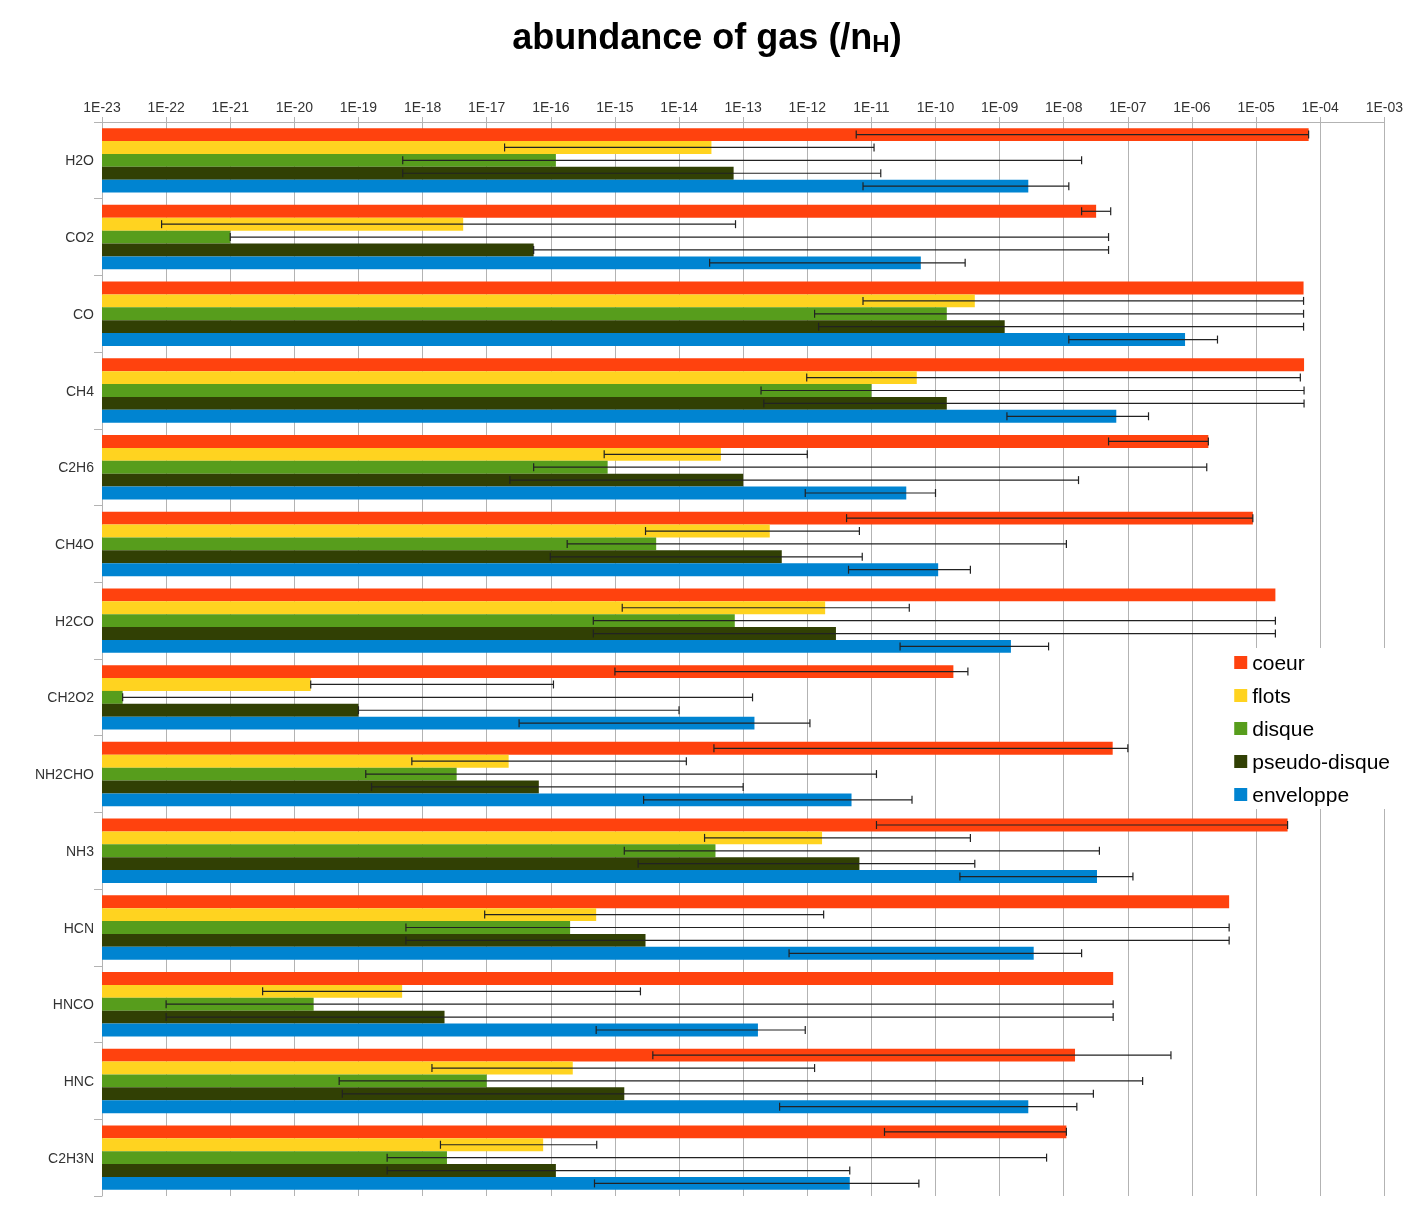 The image size is (1414, 1208). I want to click on y-tick-label: CH4O, so click(75, 543).